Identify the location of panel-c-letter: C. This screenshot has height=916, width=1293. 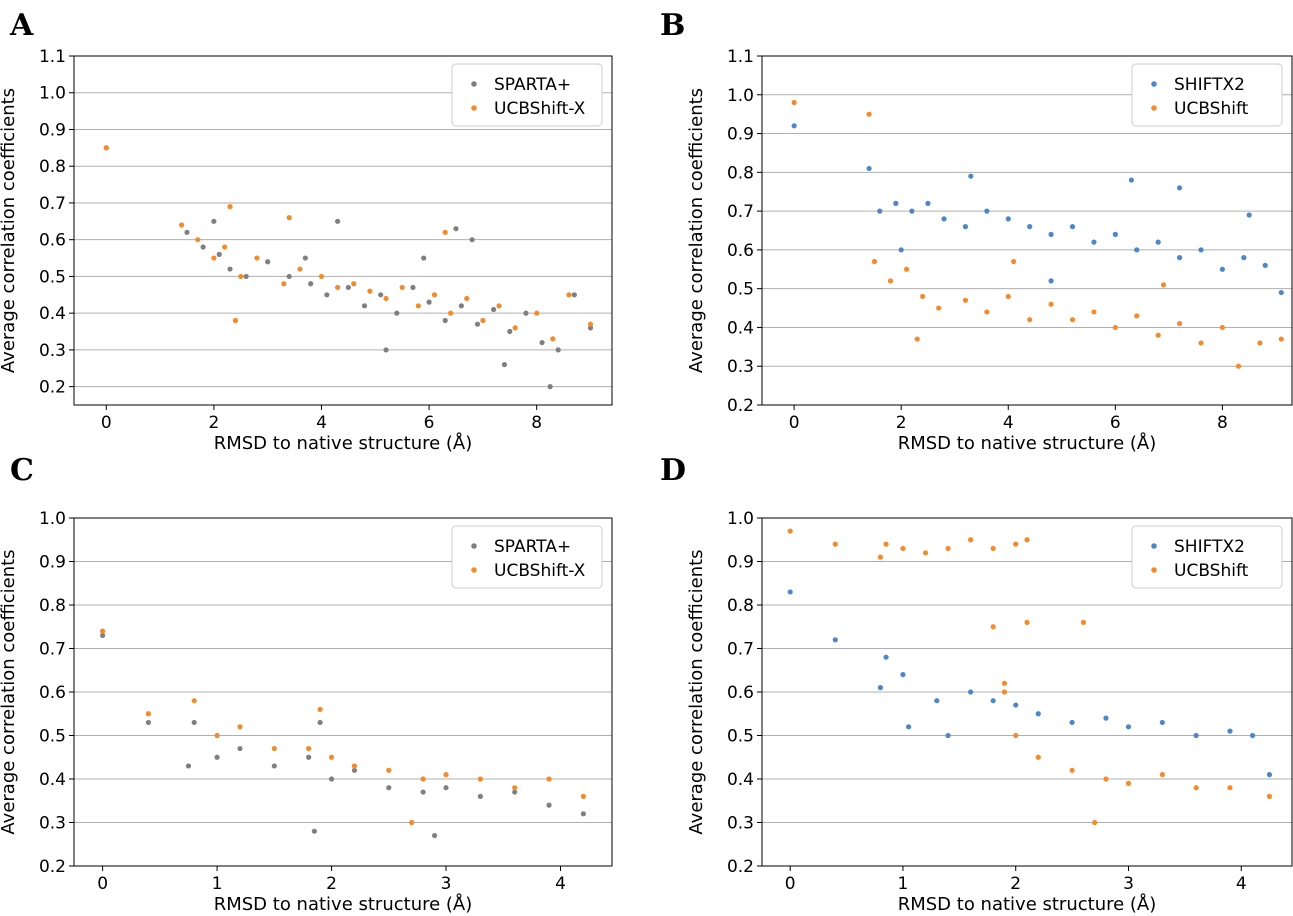
(22, 470).